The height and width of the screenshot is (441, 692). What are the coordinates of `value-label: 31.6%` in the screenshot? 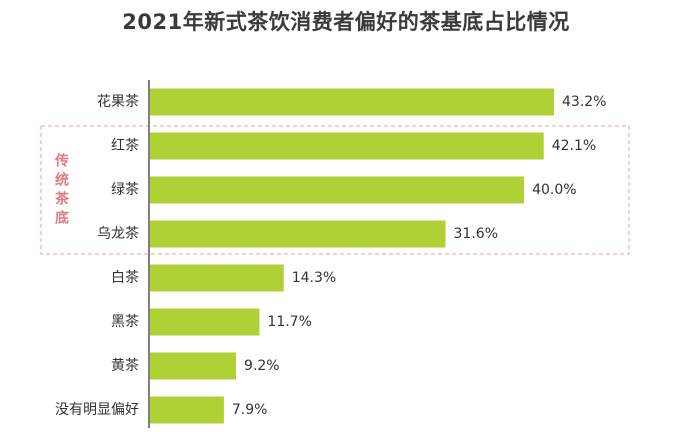 It's located at (476, 234).